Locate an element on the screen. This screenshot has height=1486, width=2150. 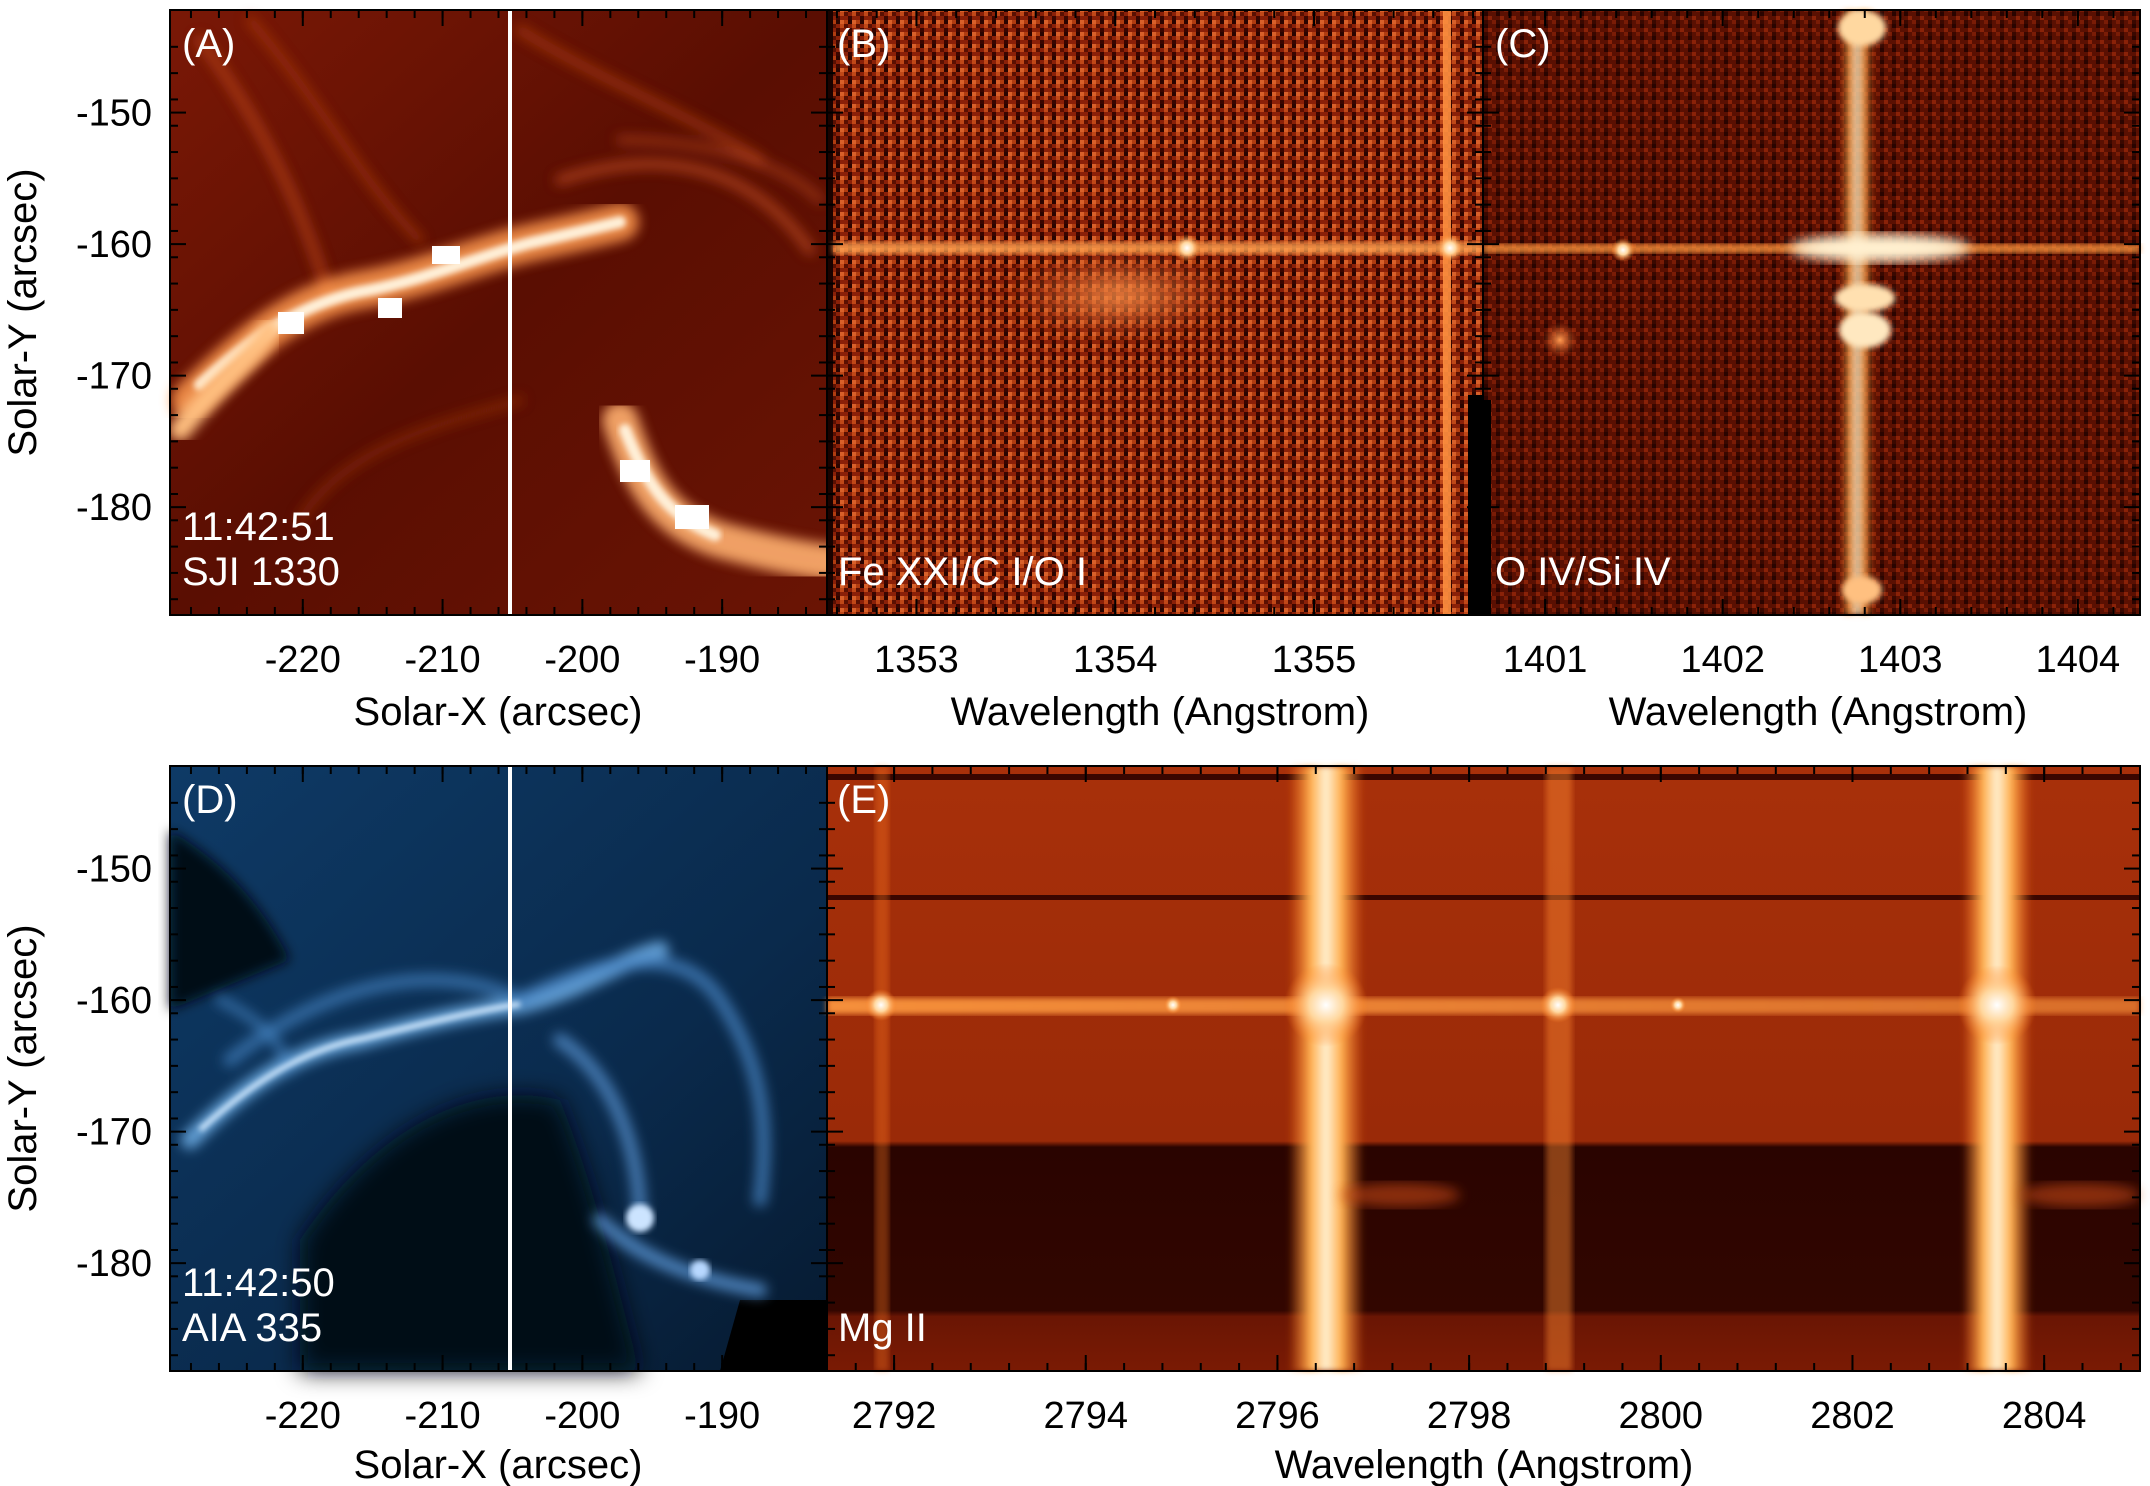
panel-b-dark-edge is located at coordinates (1475, 505).